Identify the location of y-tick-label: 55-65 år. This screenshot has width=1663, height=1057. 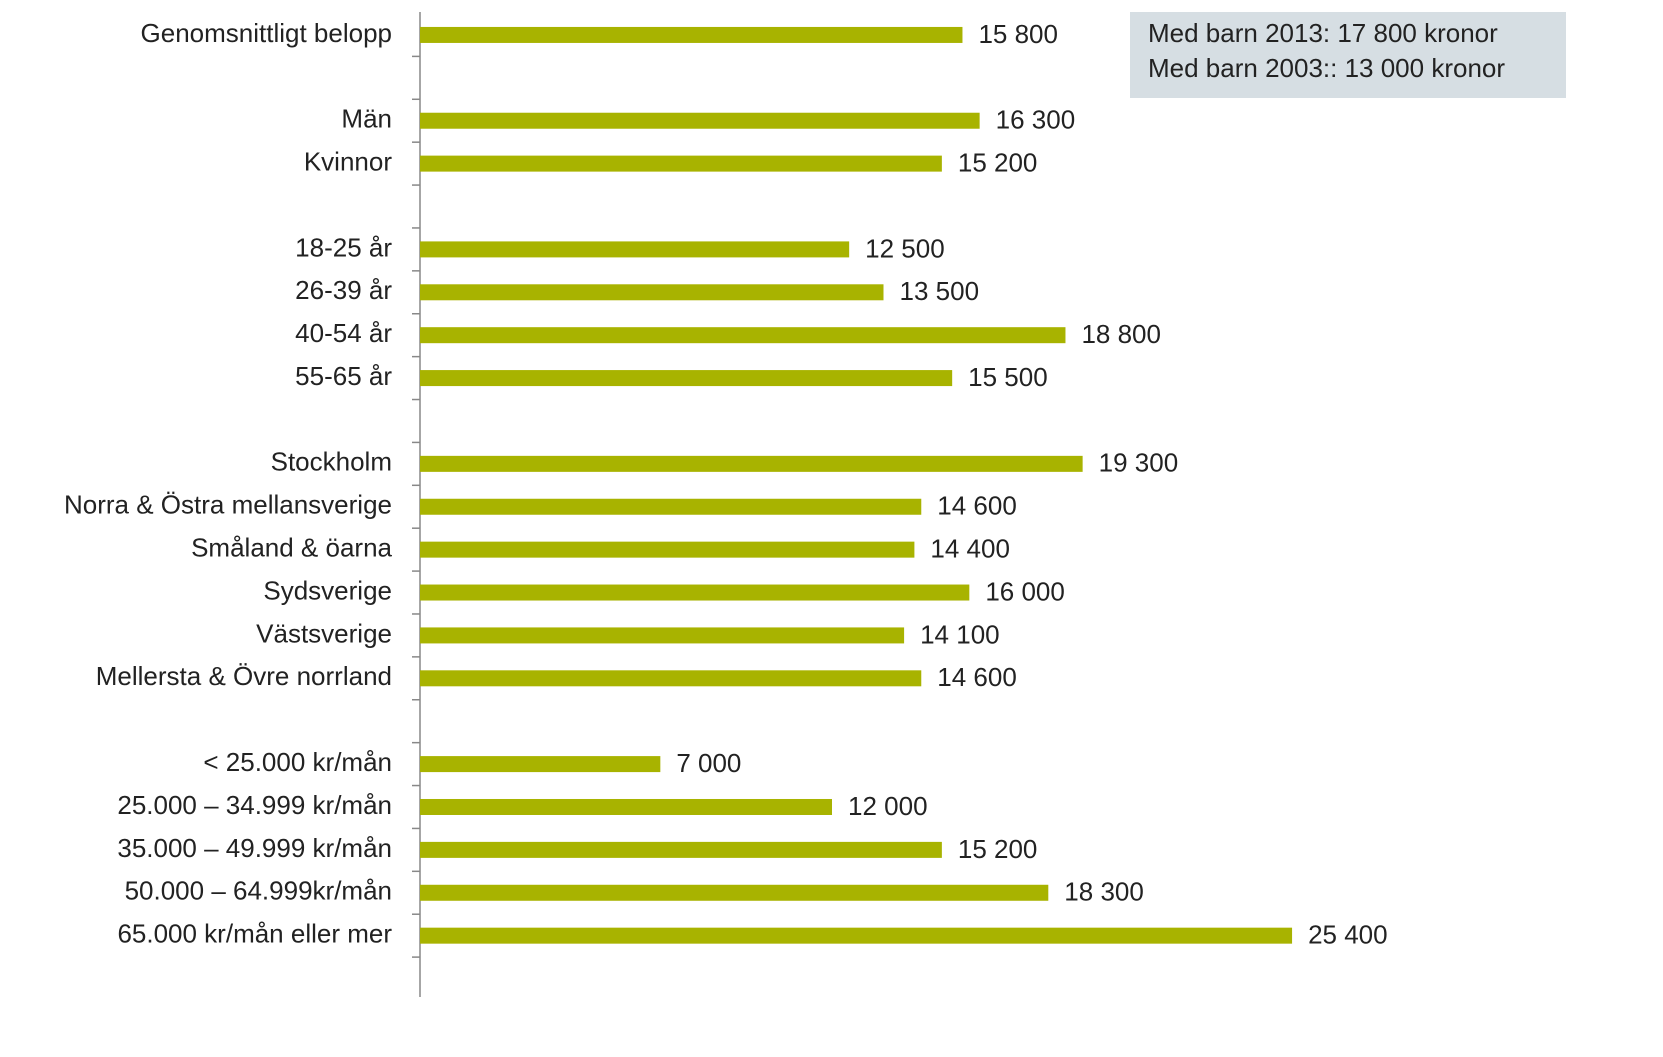
(343, 376).